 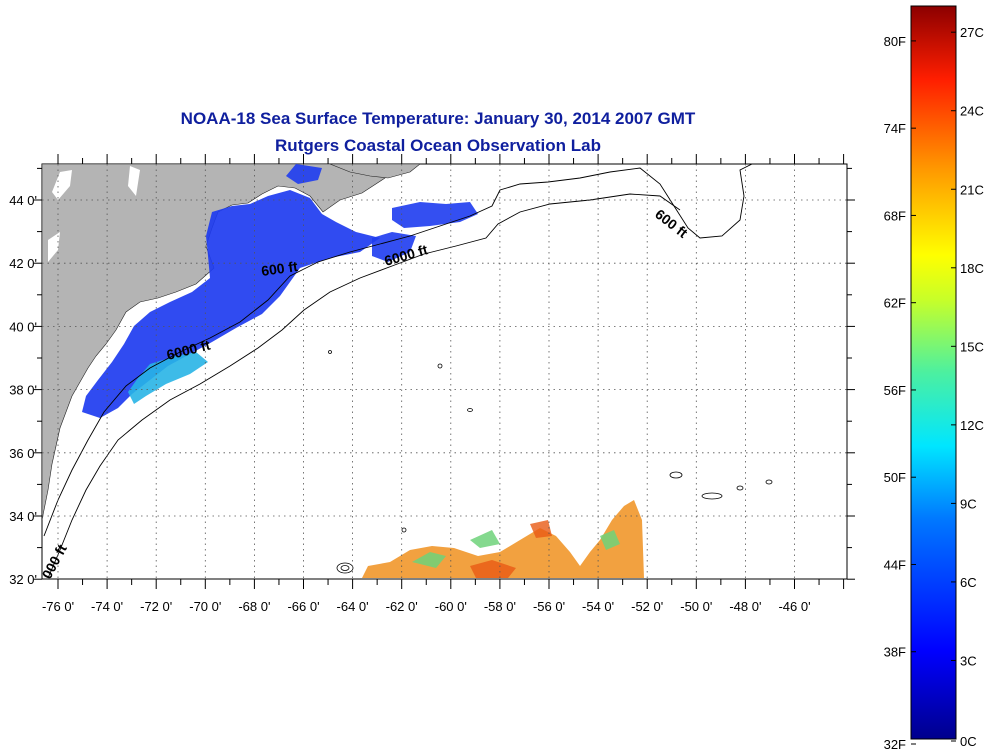 I want to click on longitude-label: -68 0', so click(x=254, y=606).